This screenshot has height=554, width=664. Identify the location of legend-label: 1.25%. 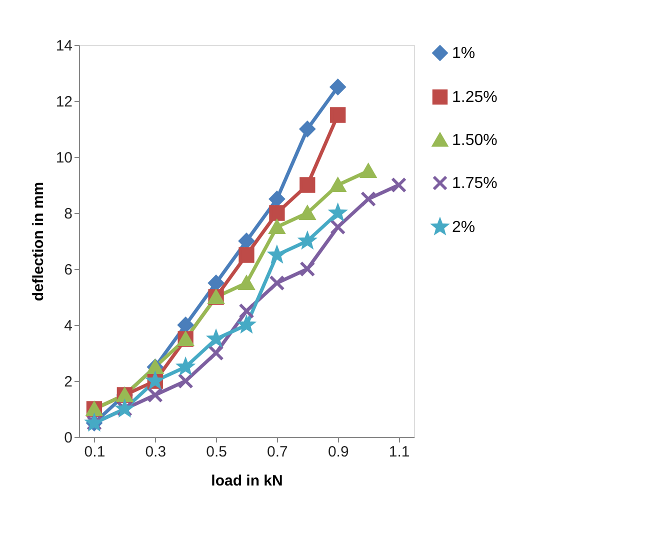
(475, 97).